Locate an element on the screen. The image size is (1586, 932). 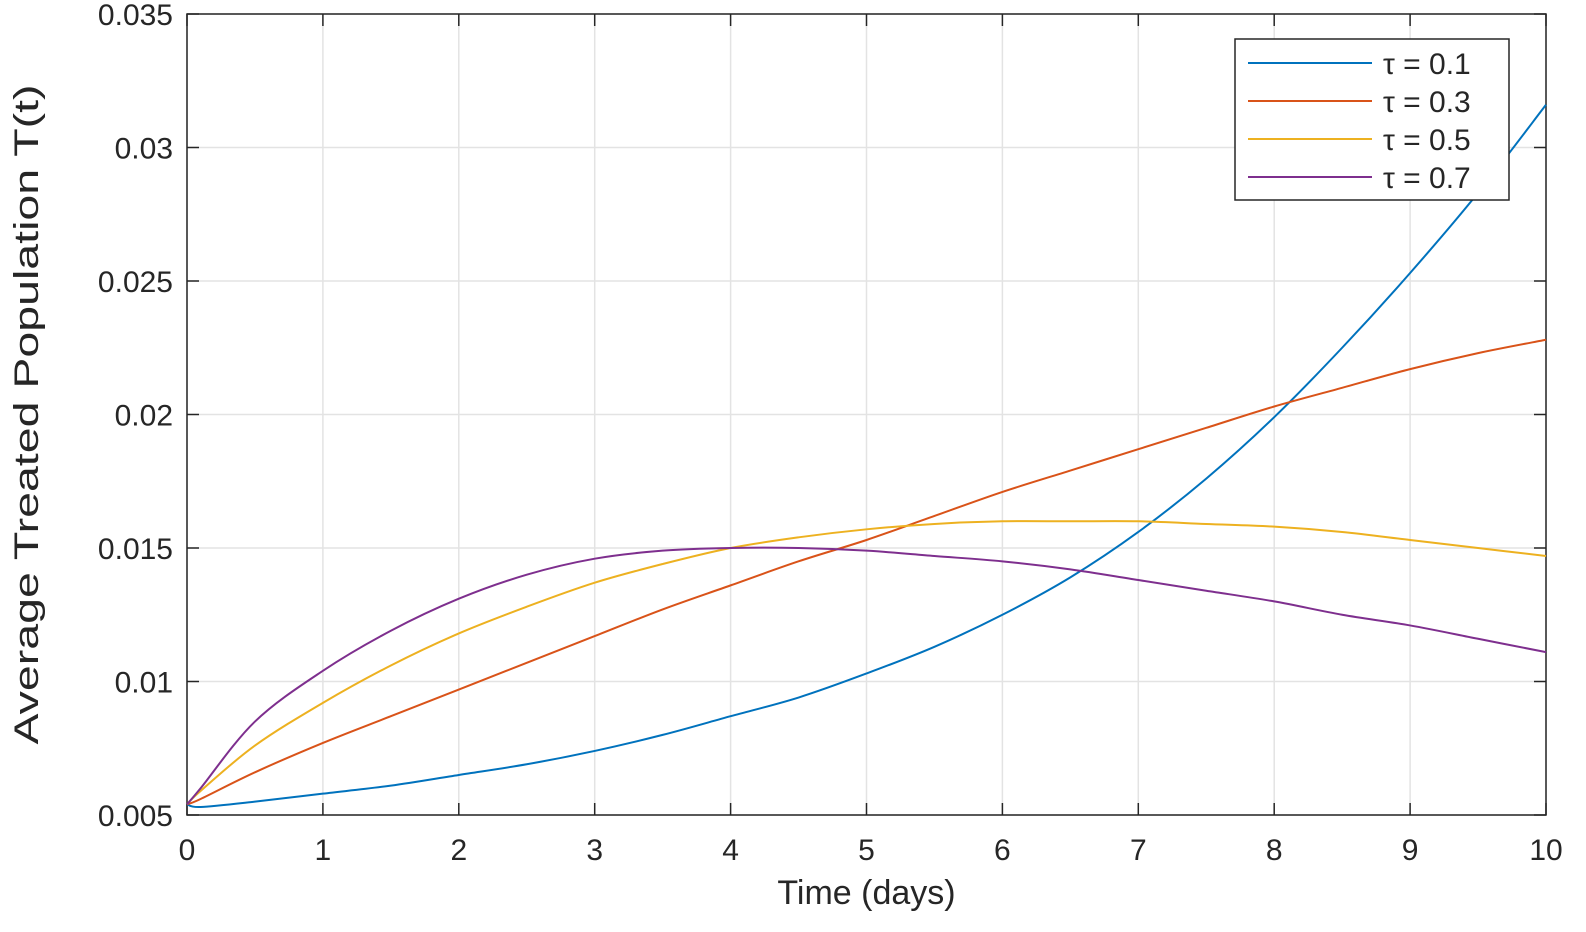
x-tick-label: 1 is located at coordinates (323, 850).